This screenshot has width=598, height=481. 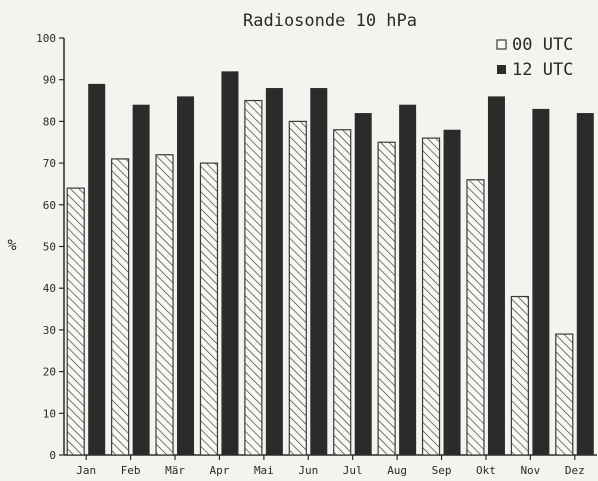 I want to click on y-tick-label: 20, so click(x=49, y=372).